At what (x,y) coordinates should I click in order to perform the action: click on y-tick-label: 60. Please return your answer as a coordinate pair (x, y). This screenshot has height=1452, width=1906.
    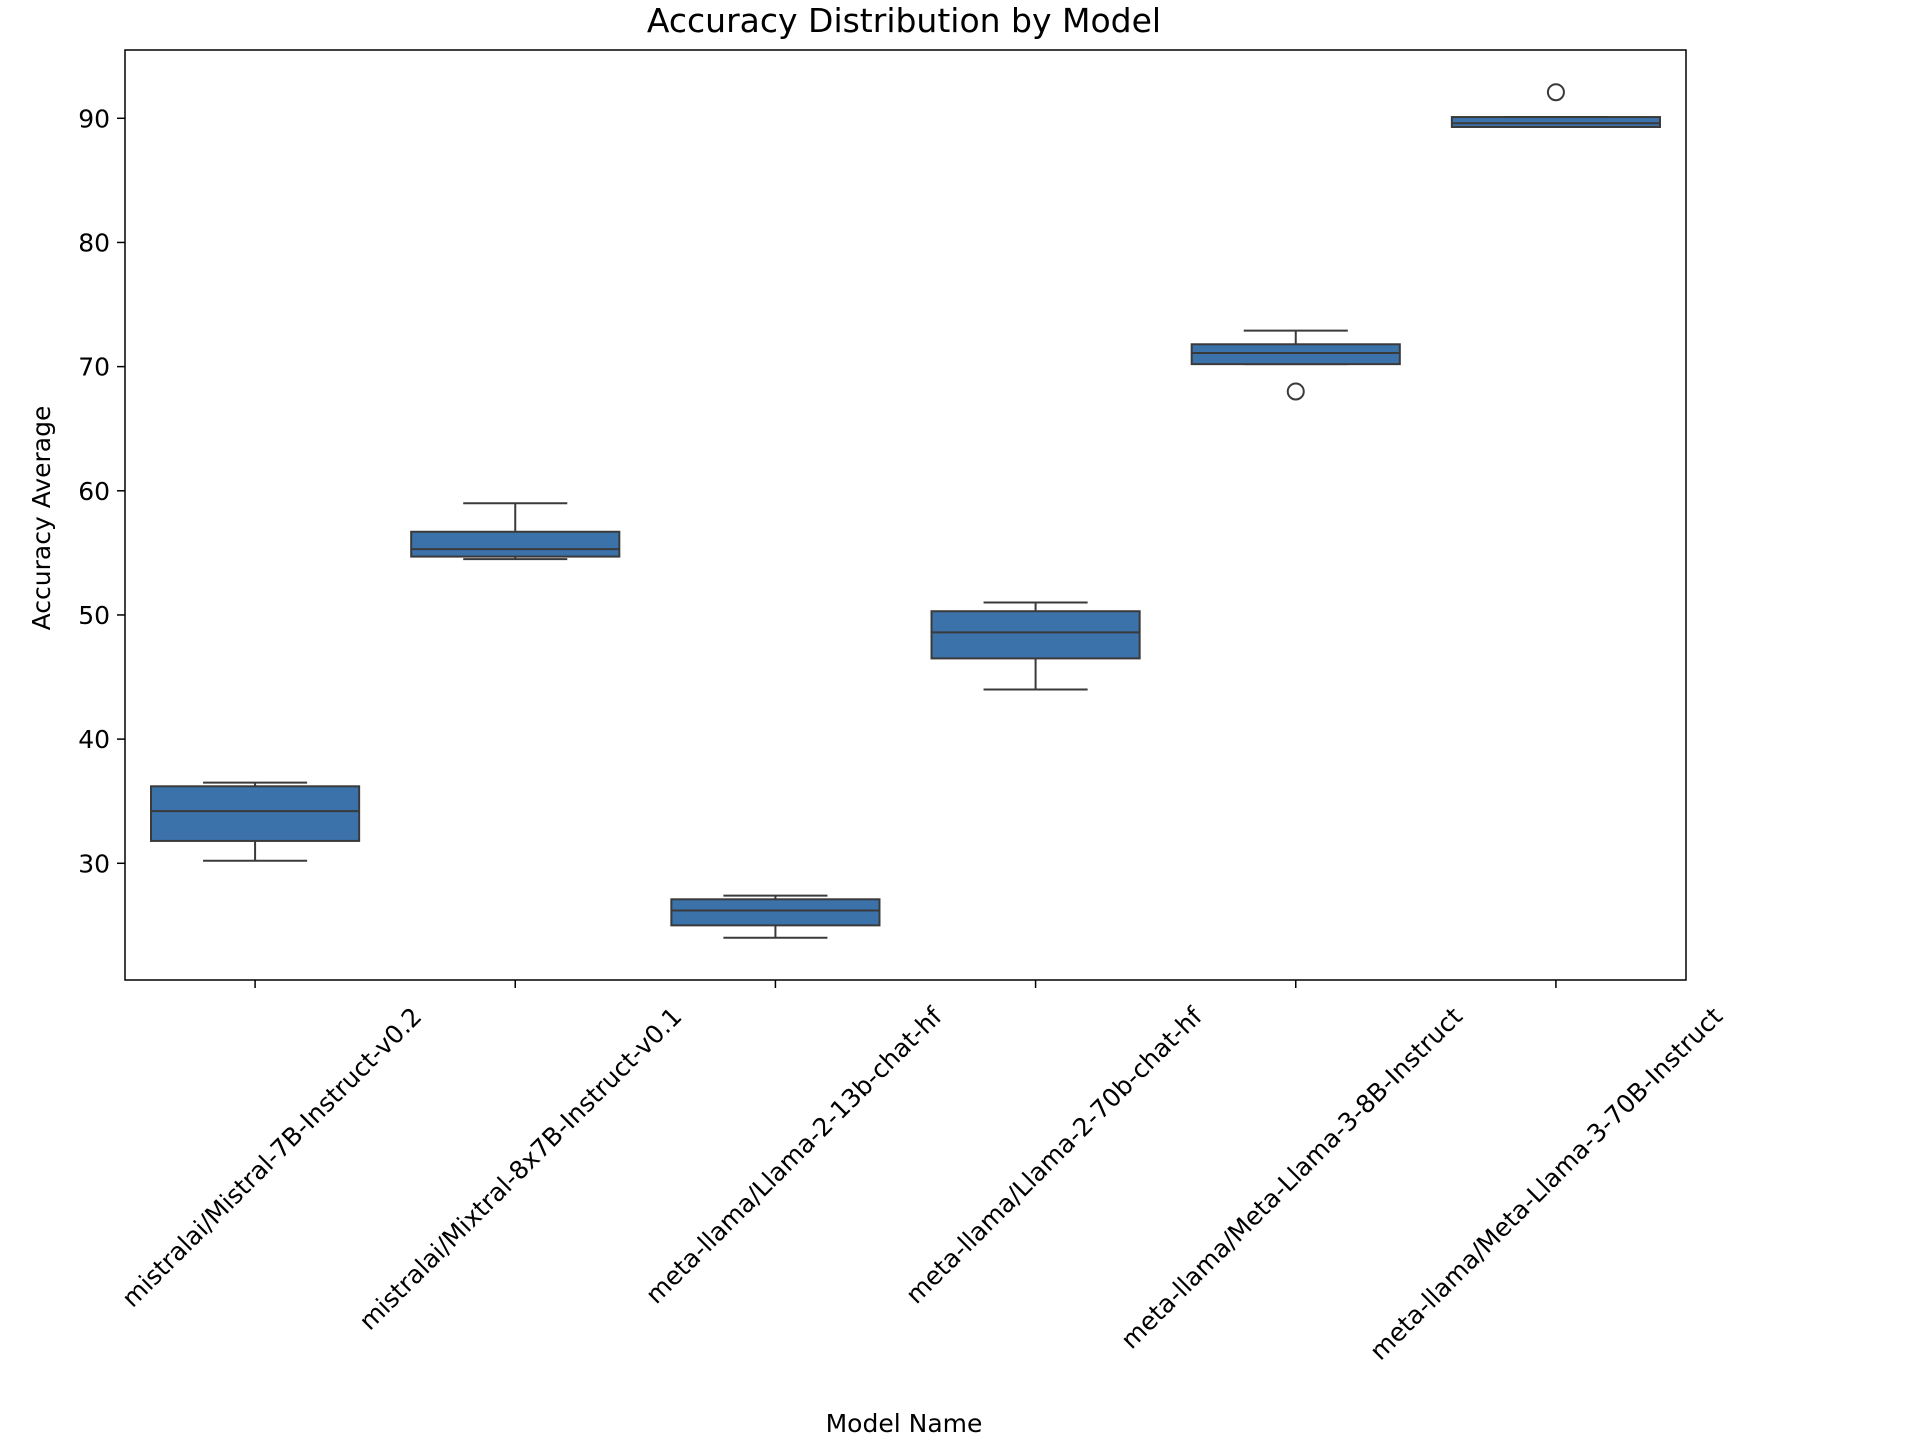
    Looking at the image, I should click on (94, 491).